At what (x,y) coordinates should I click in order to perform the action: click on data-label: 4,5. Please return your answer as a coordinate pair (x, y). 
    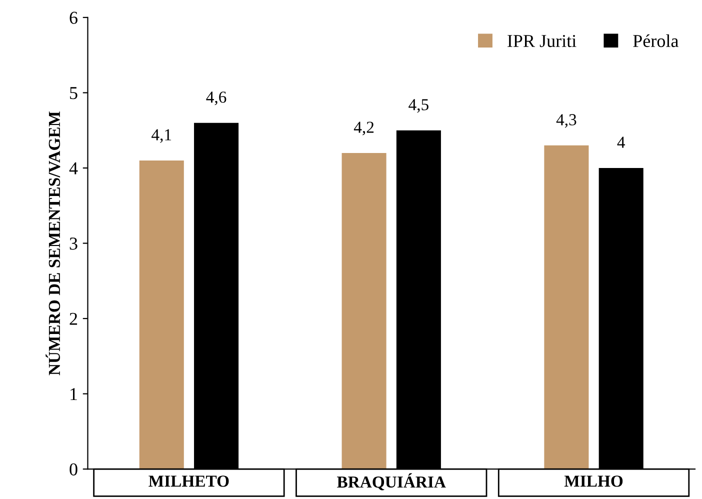
    Looking at the image, I should click on (418, 106).